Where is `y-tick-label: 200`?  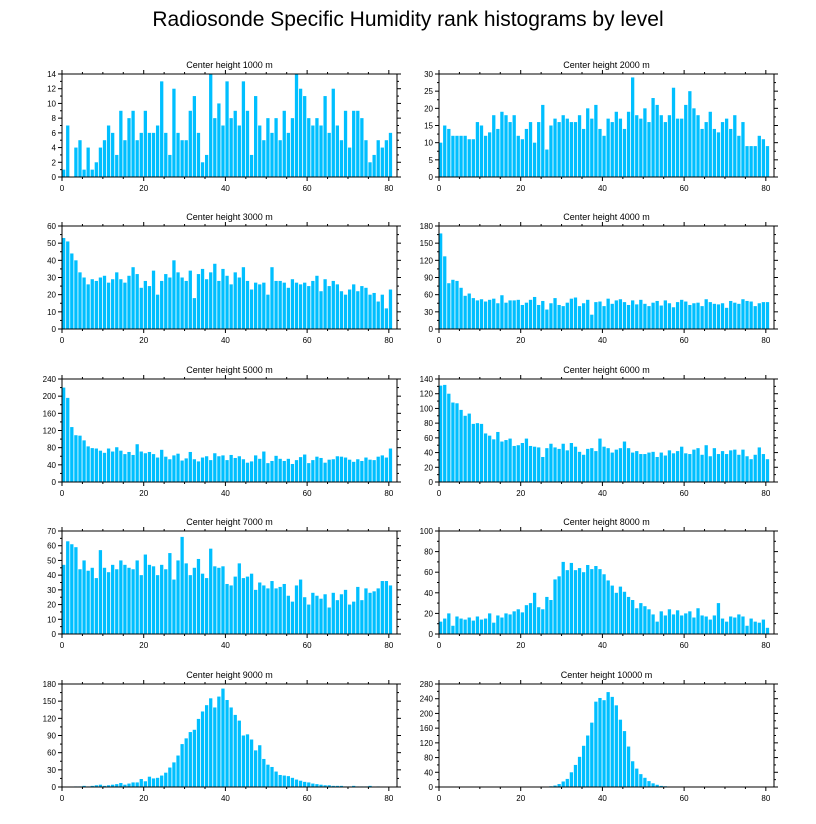 y-tick-label: 200 is located at coordinates (50, 396).